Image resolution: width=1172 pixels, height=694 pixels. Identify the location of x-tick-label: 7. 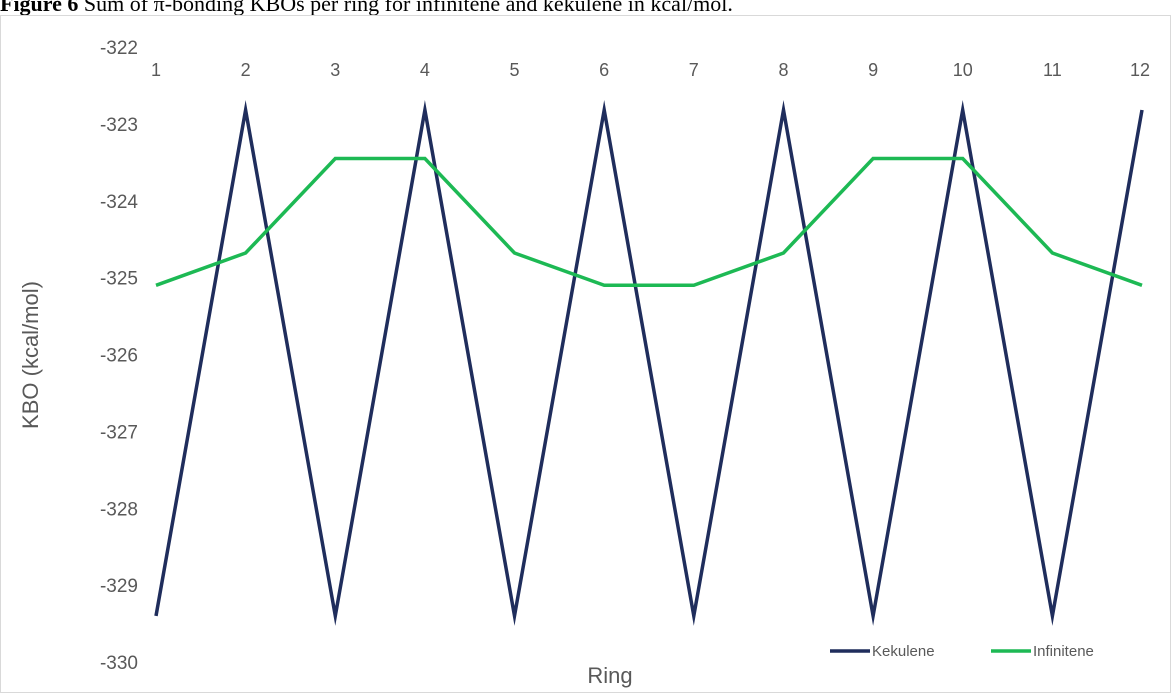
(694, 70).